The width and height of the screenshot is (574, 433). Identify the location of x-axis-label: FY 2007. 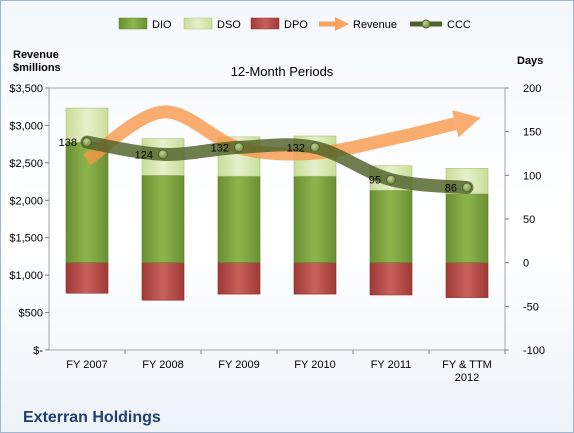
(86, 365).